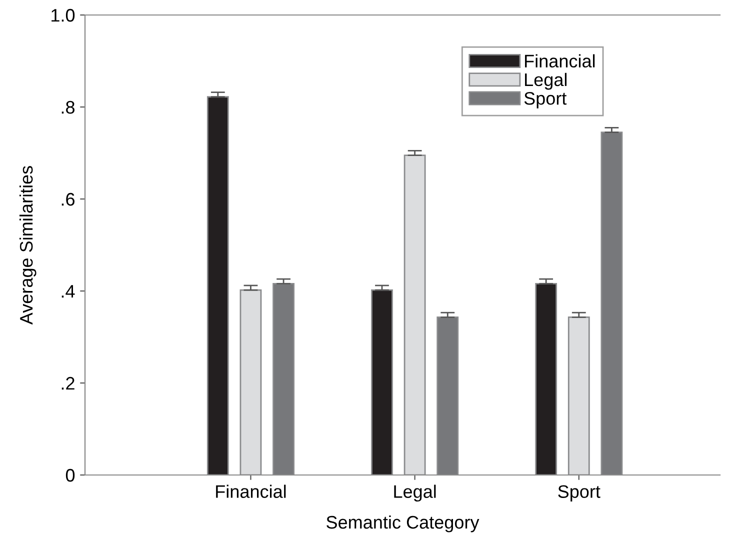  Describe the element at coordinates (63, 15) in the screenshot. I see `y-tick-label: 1.0` at that location.